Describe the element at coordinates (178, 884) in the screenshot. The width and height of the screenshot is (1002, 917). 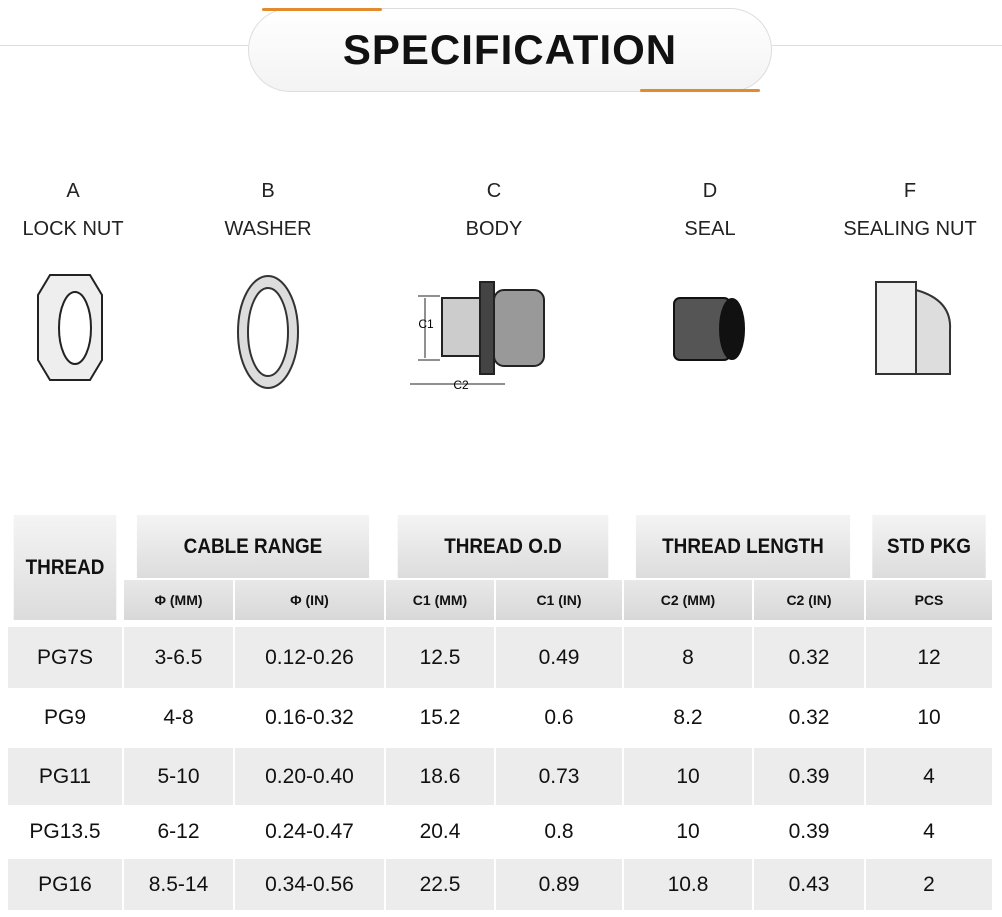
I see `table-cell: 8.5-14` at that location.